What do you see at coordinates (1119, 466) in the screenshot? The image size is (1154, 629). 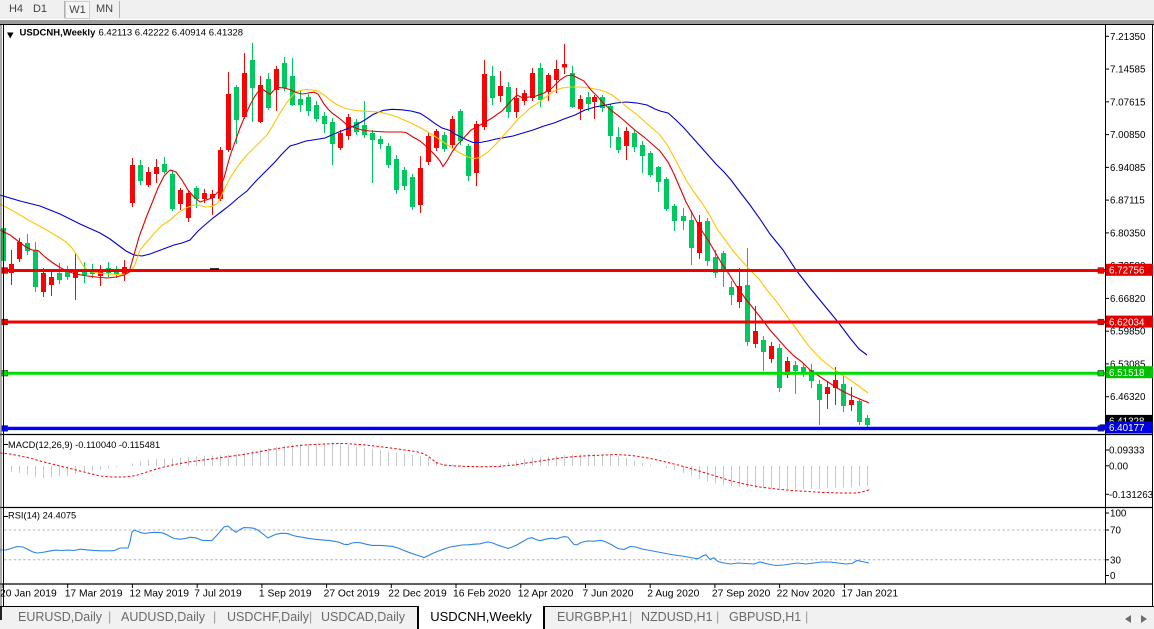 I see `svg-text: 0.00` at bounding box center [1119, 466].